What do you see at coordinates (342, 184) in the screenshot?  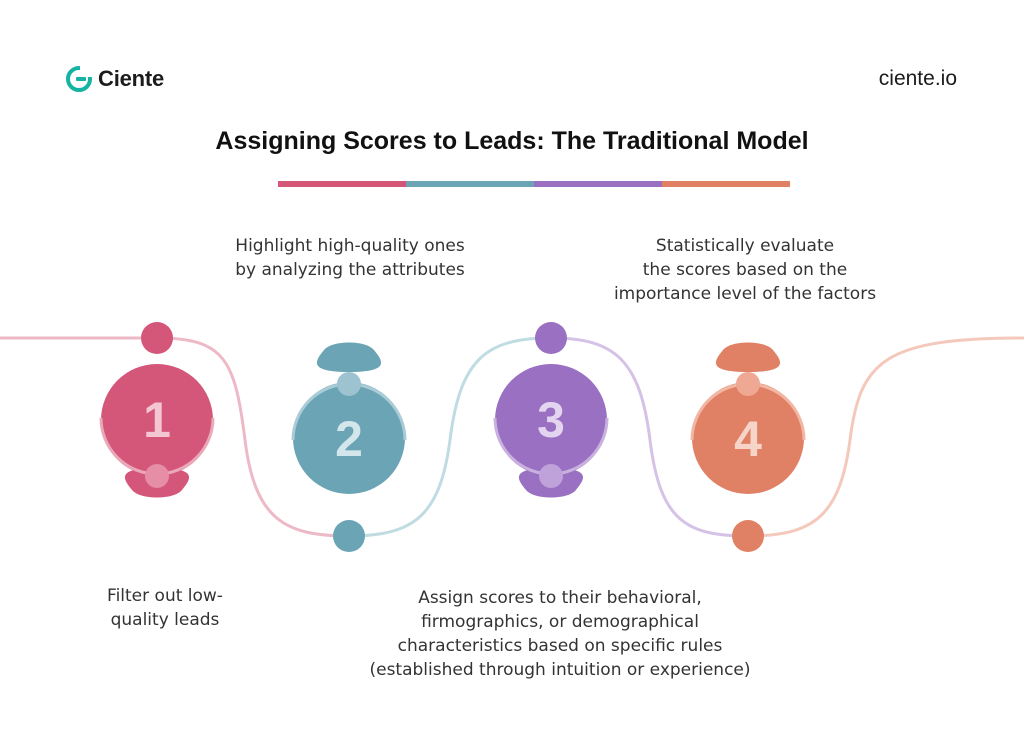 I see `underline-segment-pink` at bounding box center [342, 184].